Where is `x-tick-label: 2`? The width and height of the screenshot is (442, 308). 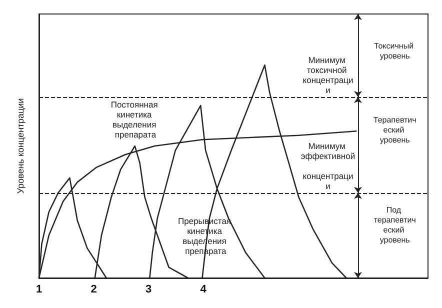 x-tick-label: 2 is located at coordinates (93, 290).